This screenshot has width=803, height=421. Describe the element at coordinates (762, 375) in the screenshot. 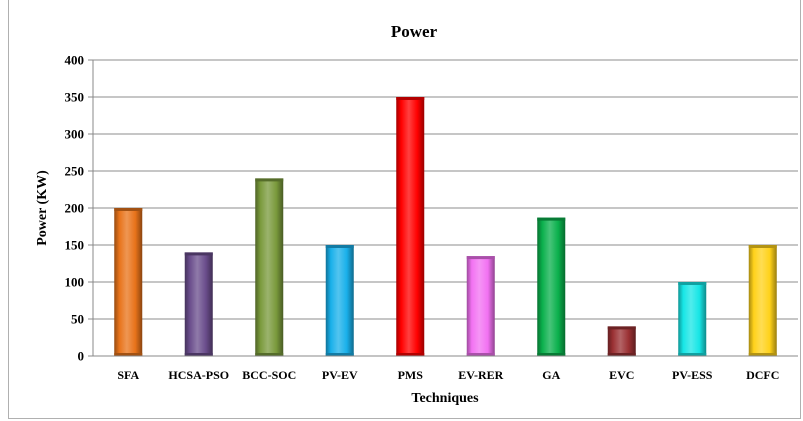

I see `x-tick-label: DCFC` at that location.